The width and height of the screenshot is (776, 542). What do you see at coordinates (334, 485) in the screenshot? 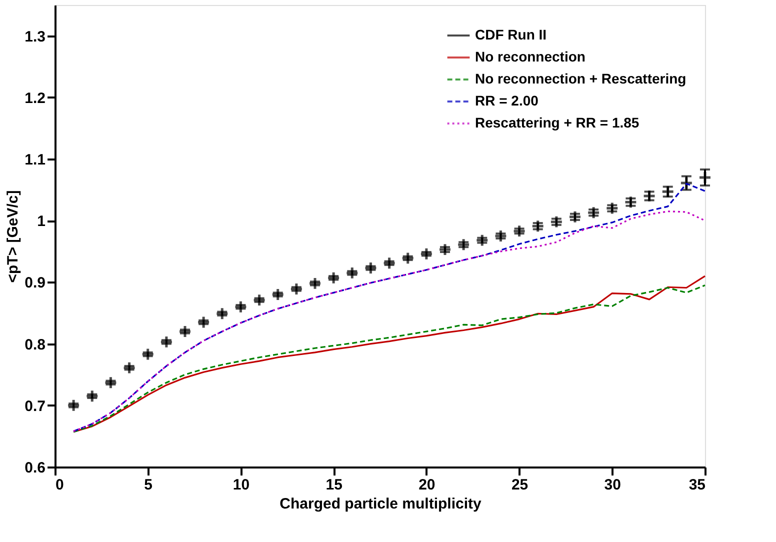
I see `x-tick-label: 15` at bounding box center [334, 485].